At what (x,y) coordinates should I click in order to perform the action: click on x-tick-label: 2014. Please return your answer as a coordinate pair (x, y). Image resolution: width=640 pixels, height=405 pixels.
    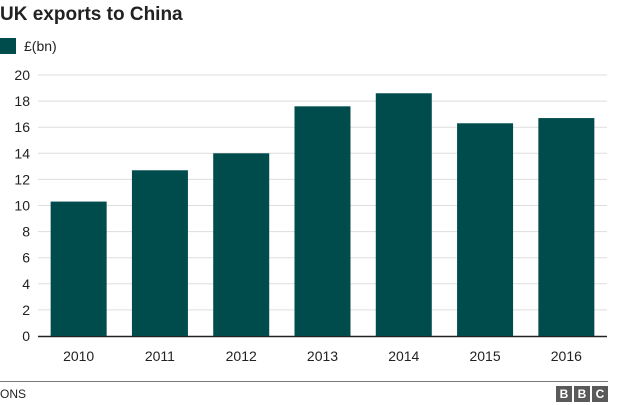
    Looking at the image, I should click on (403, 356).